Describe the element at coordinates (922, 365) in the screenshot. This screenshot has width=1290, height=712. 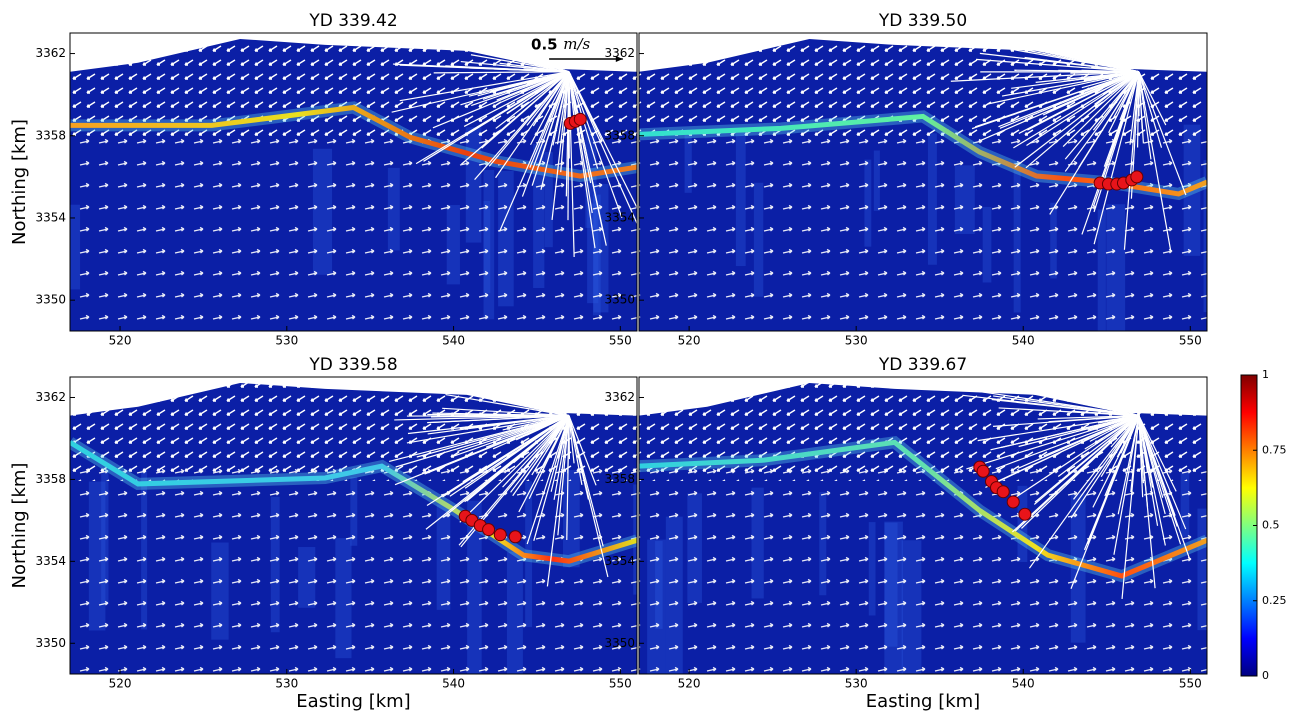
I see `chart-title: YD 339.67` at that location.